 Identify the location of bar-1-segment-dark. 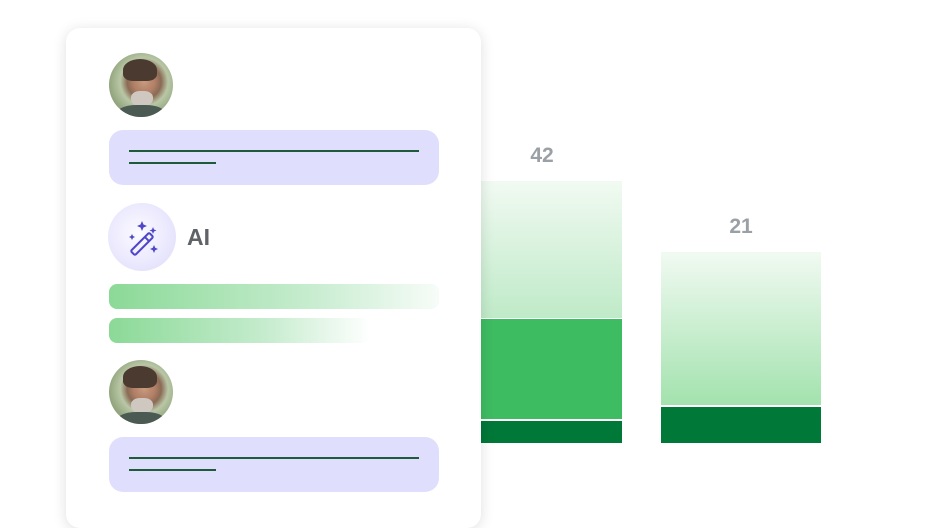
(542, 432).